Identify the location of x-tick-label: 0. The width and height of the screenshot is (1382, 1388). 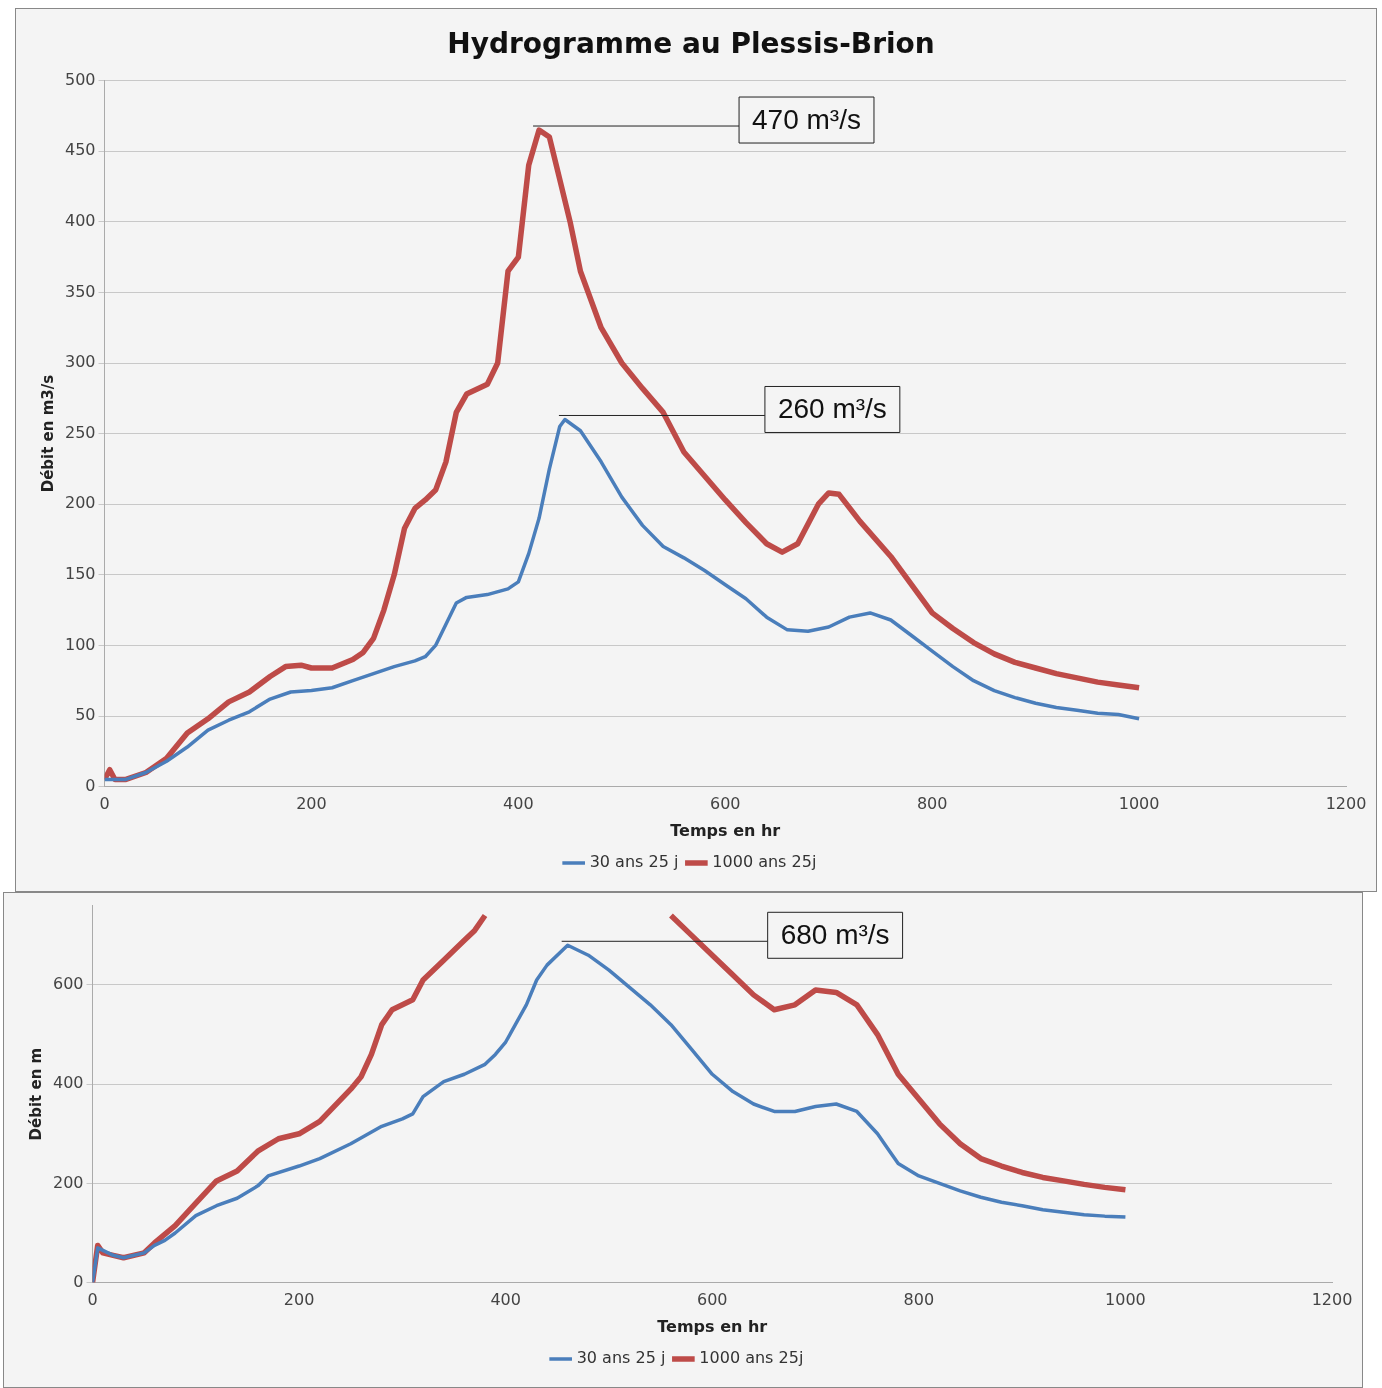
(104, 804).